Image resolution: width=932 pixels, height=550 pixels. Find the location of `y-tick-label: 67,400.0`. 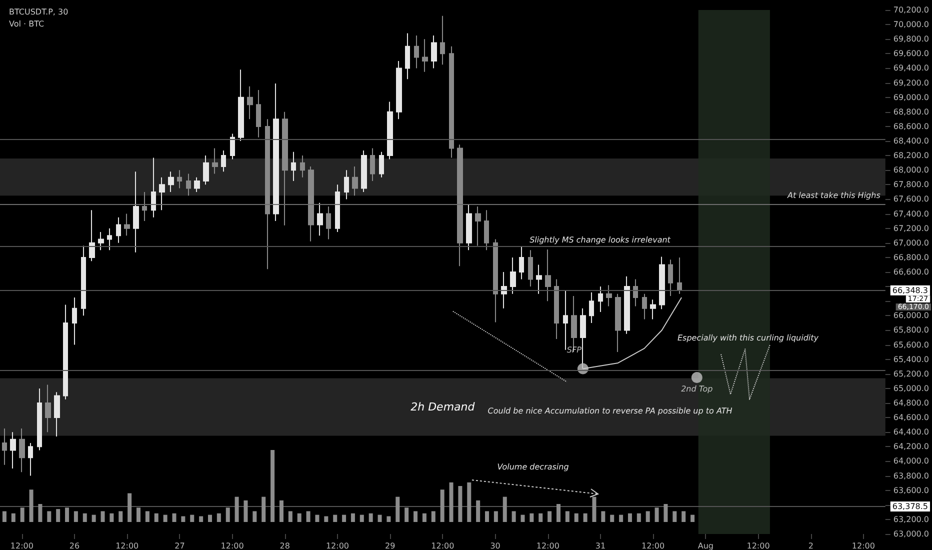

y-tick-label: 67,400.0 is located at coordinates (911, 213).